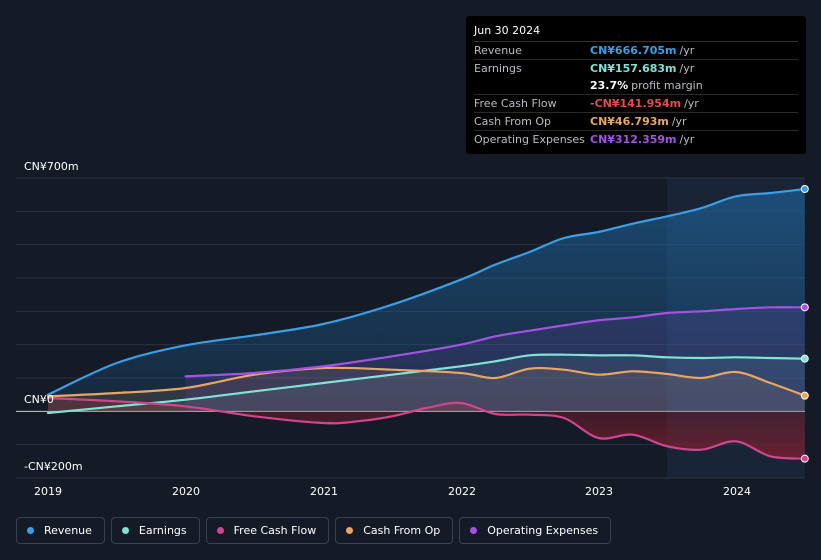  I want to click on tooltip-row-earnings: Earnings CN¥157.683m /yr, so click(636, 68).